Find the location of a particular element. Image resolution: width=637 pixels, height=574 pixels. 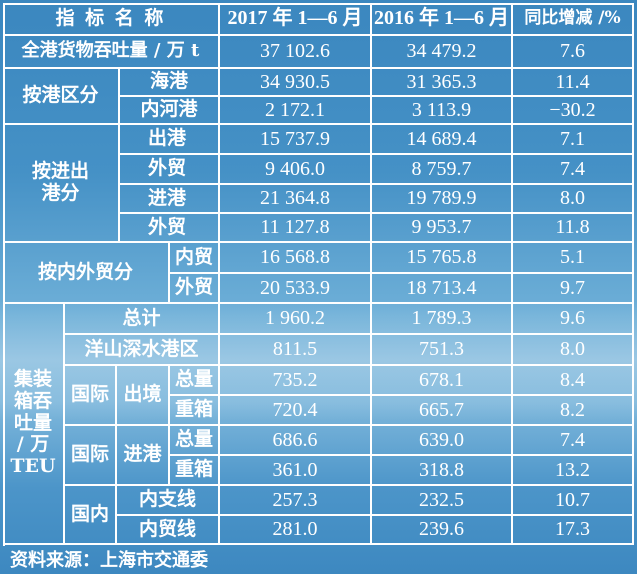

trade-label: 按内外贸分 is located at coordinates (86, 273).